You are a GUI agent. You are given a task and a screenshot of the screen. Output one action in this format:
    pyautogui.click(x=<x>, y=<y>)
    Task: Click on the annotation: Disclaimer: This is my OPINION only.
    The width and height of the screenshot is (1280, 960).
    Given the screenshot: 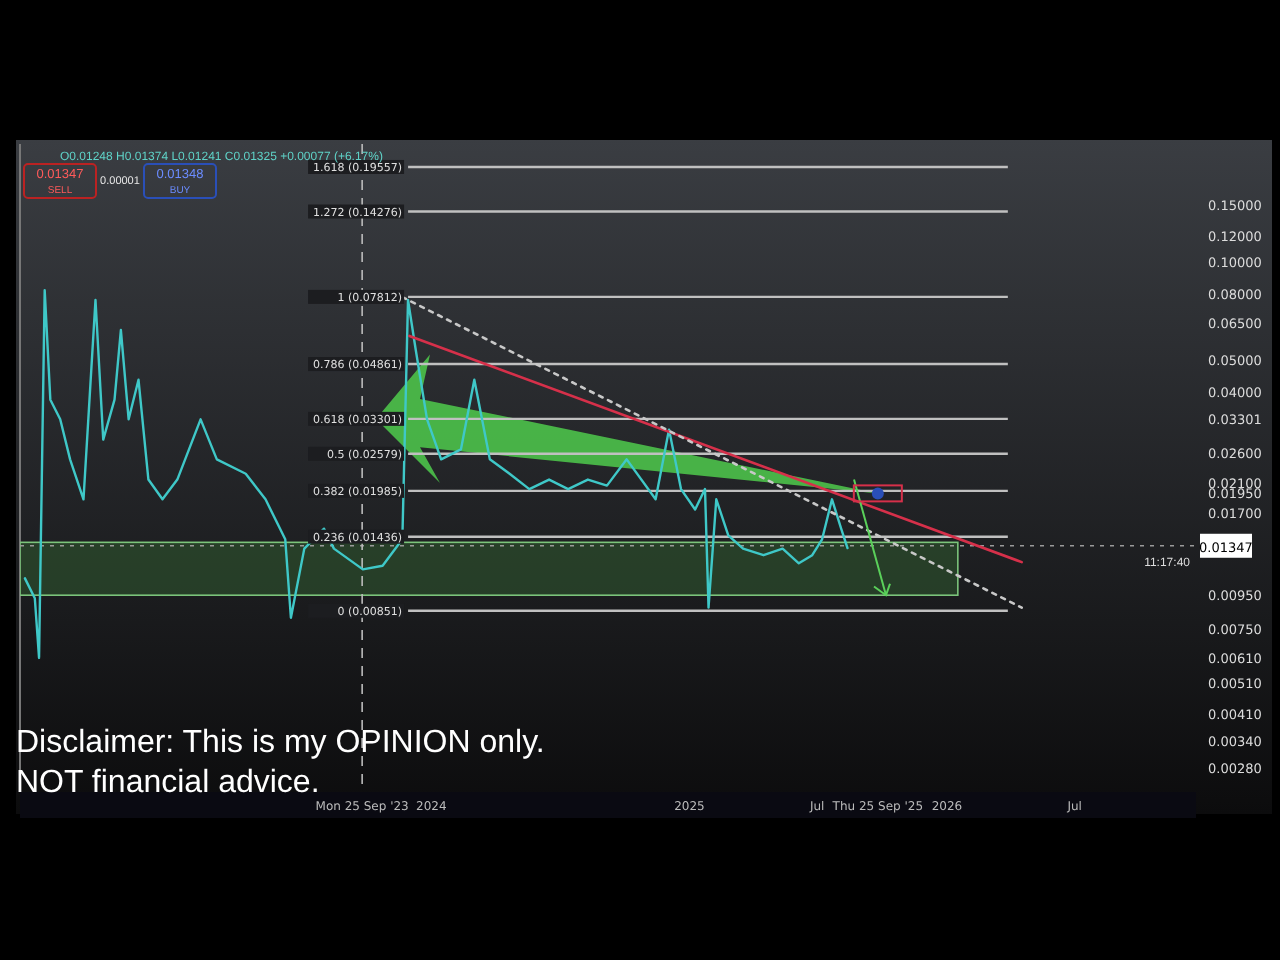 What is the action you would take?
    pyautogui.click(x=280, y=743)
    